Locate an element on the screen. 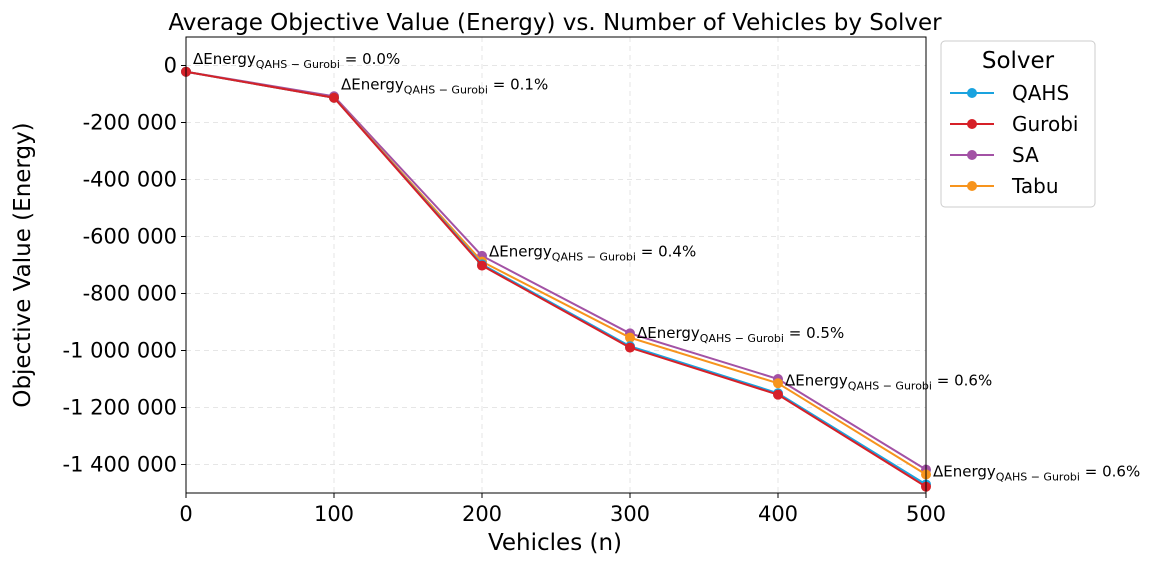 The height and width of the screenshot is (566, 1164). legend-label: QAHS is located at coordinates (1040, 93).